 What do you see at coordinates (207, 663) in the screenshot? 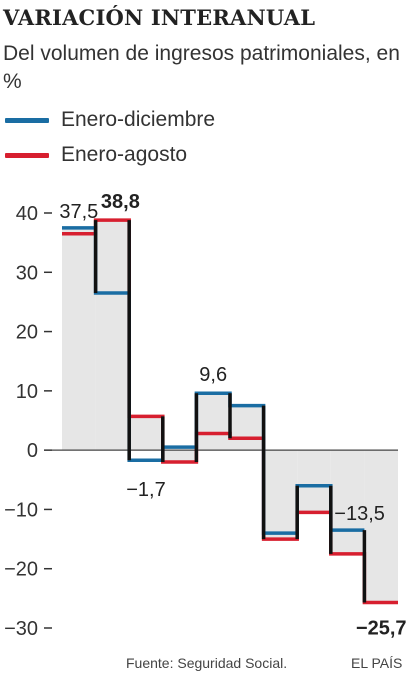
I see `source-note: Fuente: Seguridad Social.` at bounding box center [207, 663].